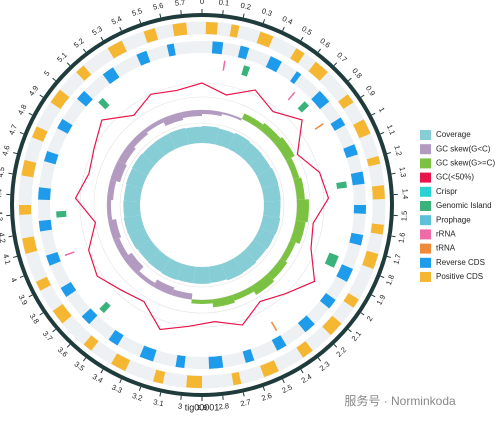  I want to click on x-tick-label: 3.5, so click(80, 365).